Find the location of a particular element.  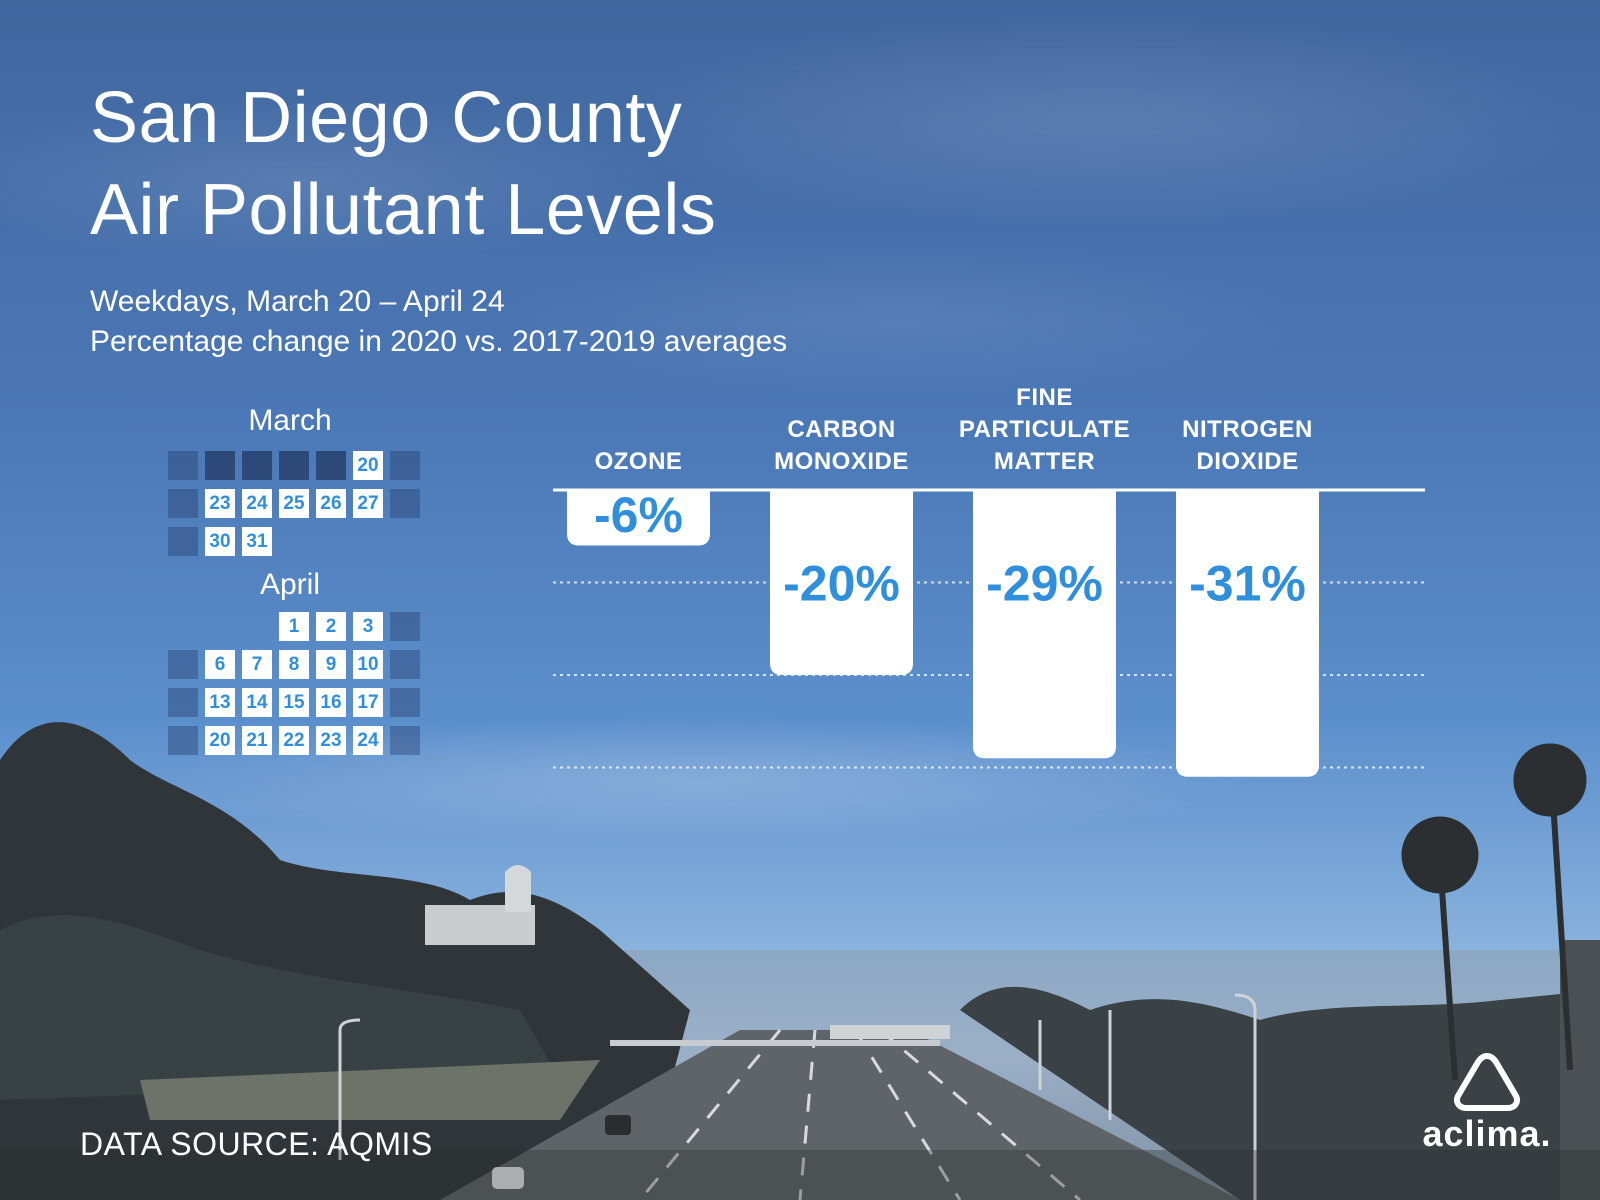

calendar-day: 1 is located at coordinates (294, 626).